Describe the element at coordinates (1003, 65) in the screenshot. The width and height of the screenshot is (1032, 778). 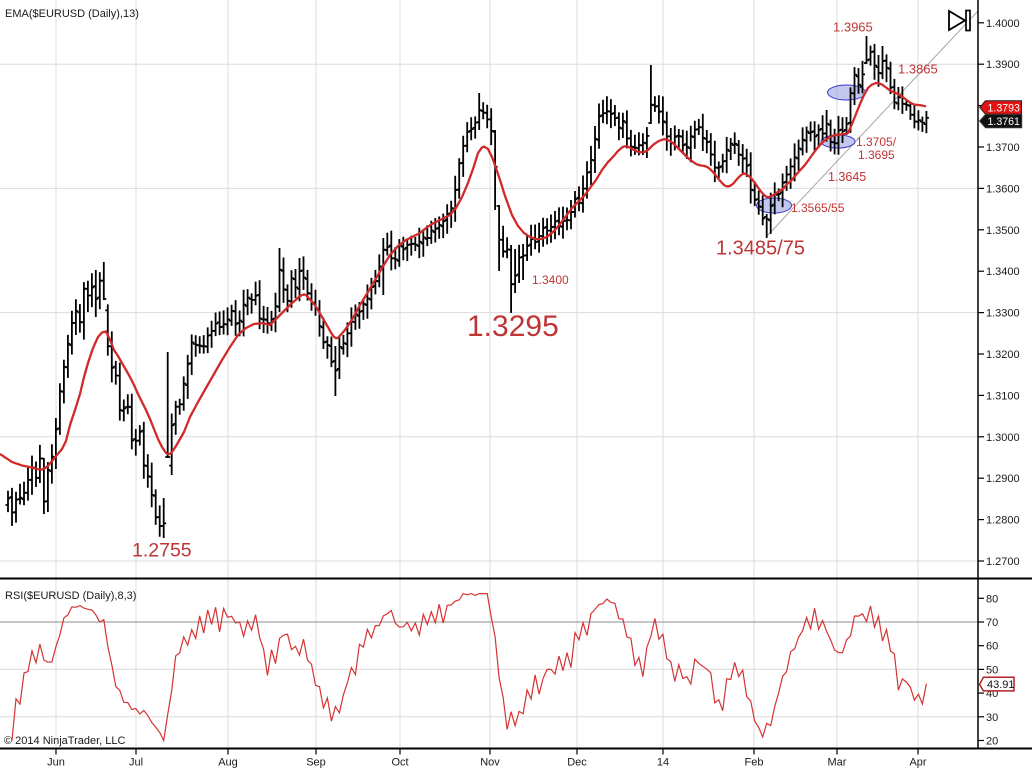
I see `svg-text: 1.3900` at that location.